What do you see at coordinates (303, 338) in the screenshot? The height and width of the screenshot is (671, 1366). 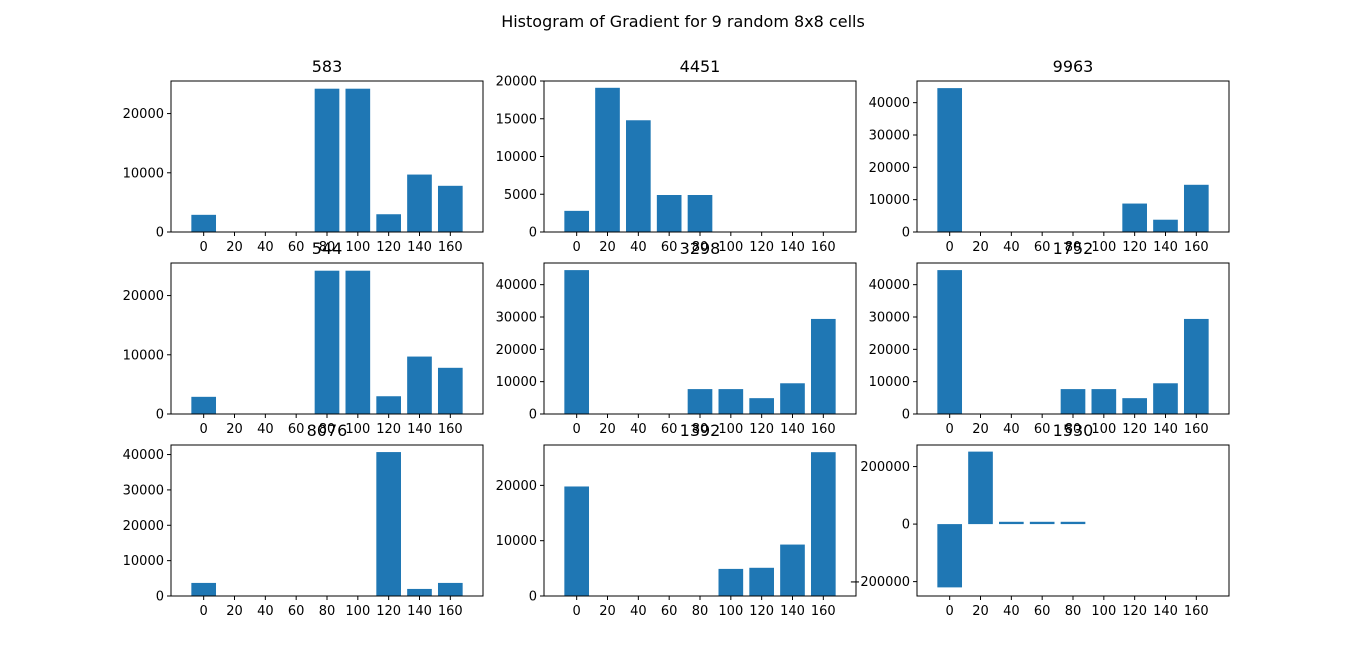 I see `subplot-4: 0 20 40 60 80 100 120 140 160 0 10000 20000 544` at bounding box center [303, 338].